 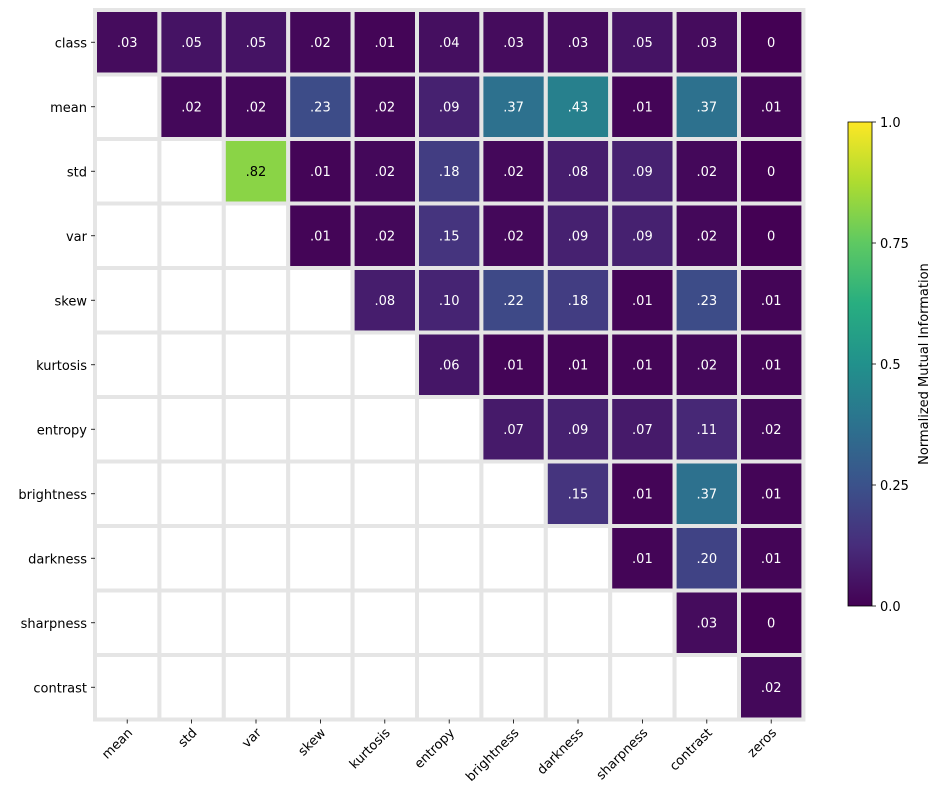 What do you see at coordinates (513, 430) in the screenshot?
I see `cell-value-label: .07` at bounding box center [513, 430].